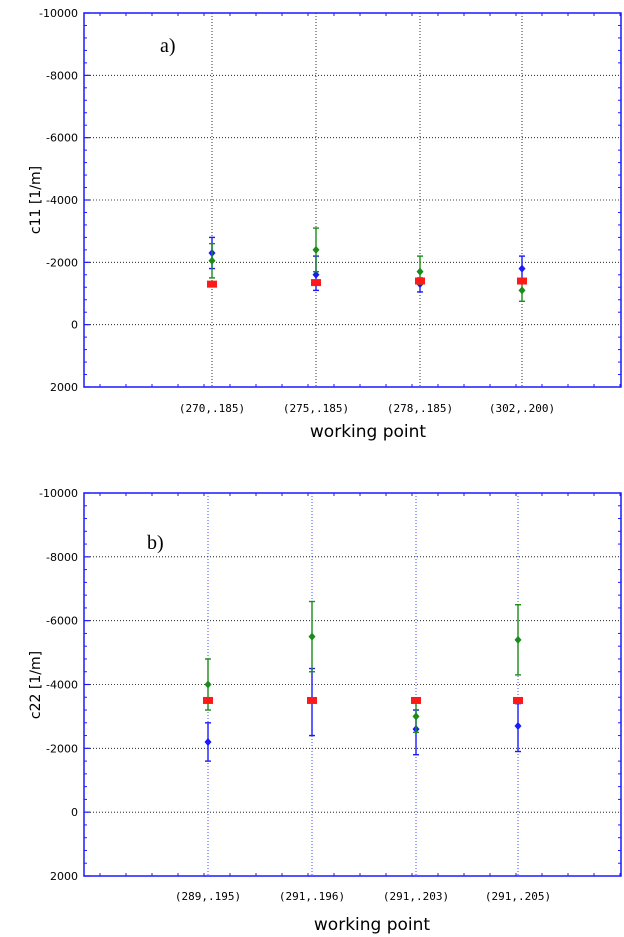  What do you see at coordinates (62, 138) in the screenshot?
I see `y-tick-label-a-2: -6000` at bounding box center [62, 138].